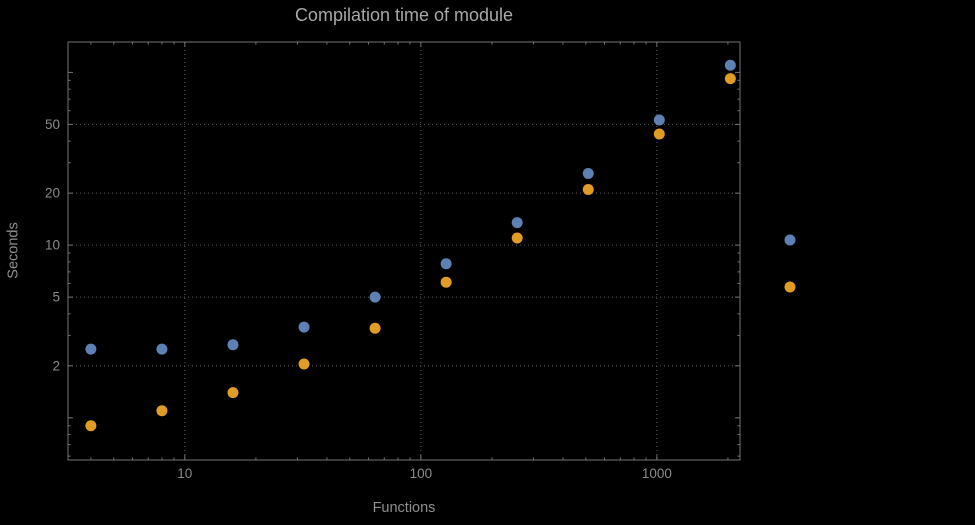  What do you see at coordinates (52, 124) in the screenshot?
I see `y-tick-label: 50` at bounding box center [52, 124].